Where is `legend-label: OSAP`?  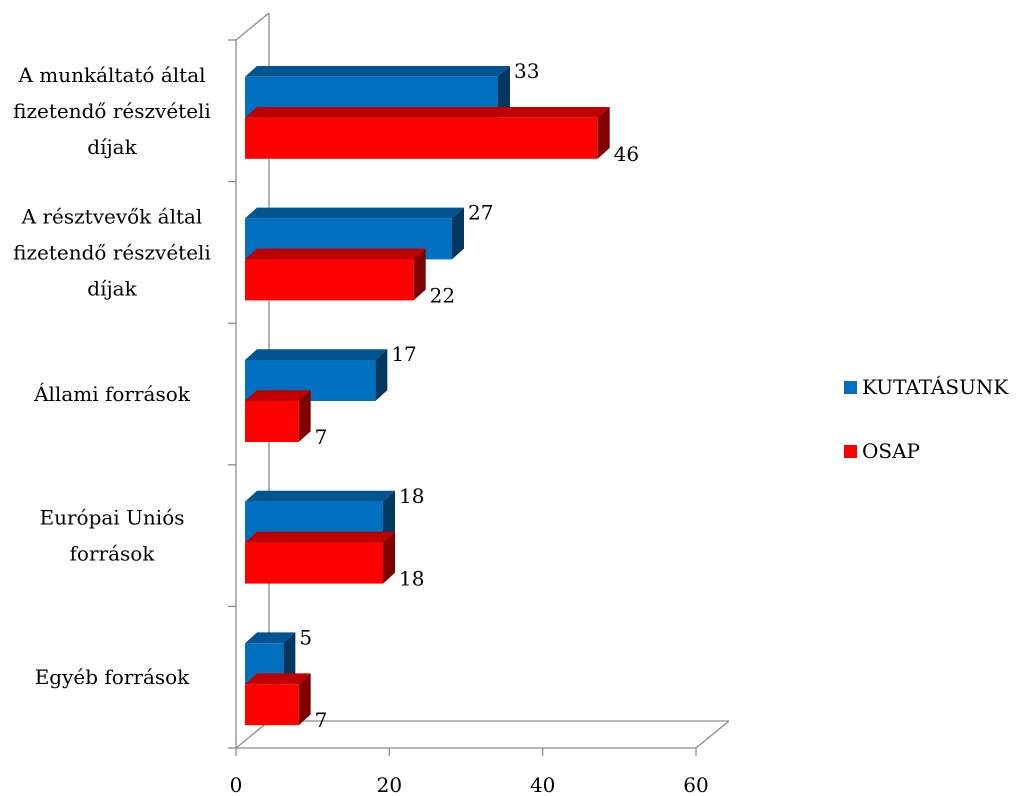
legend-label: OSAP is located at coordinates (891, 451).